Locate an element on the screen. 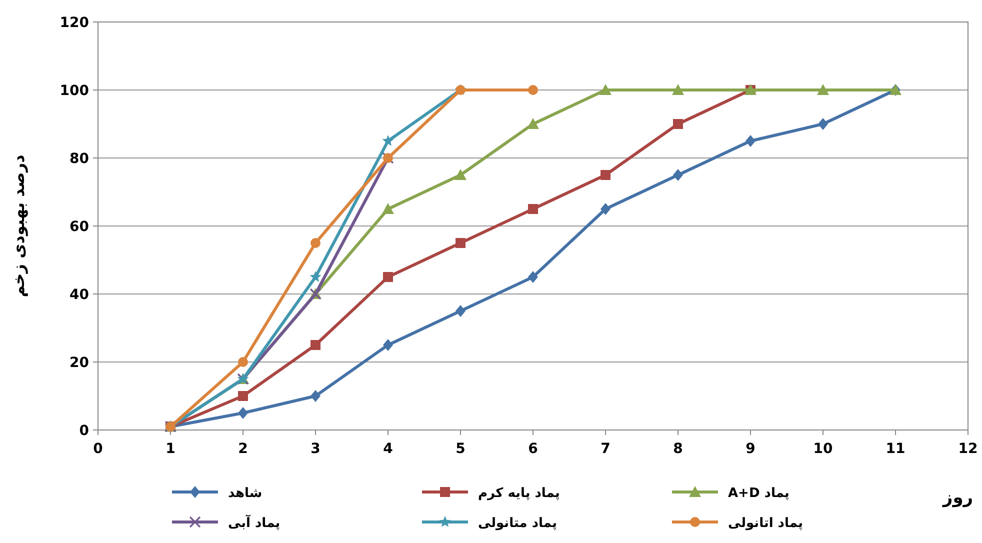 The image size is (982, 543). y-tick-label: 40 is located at coordinates (80, 295).